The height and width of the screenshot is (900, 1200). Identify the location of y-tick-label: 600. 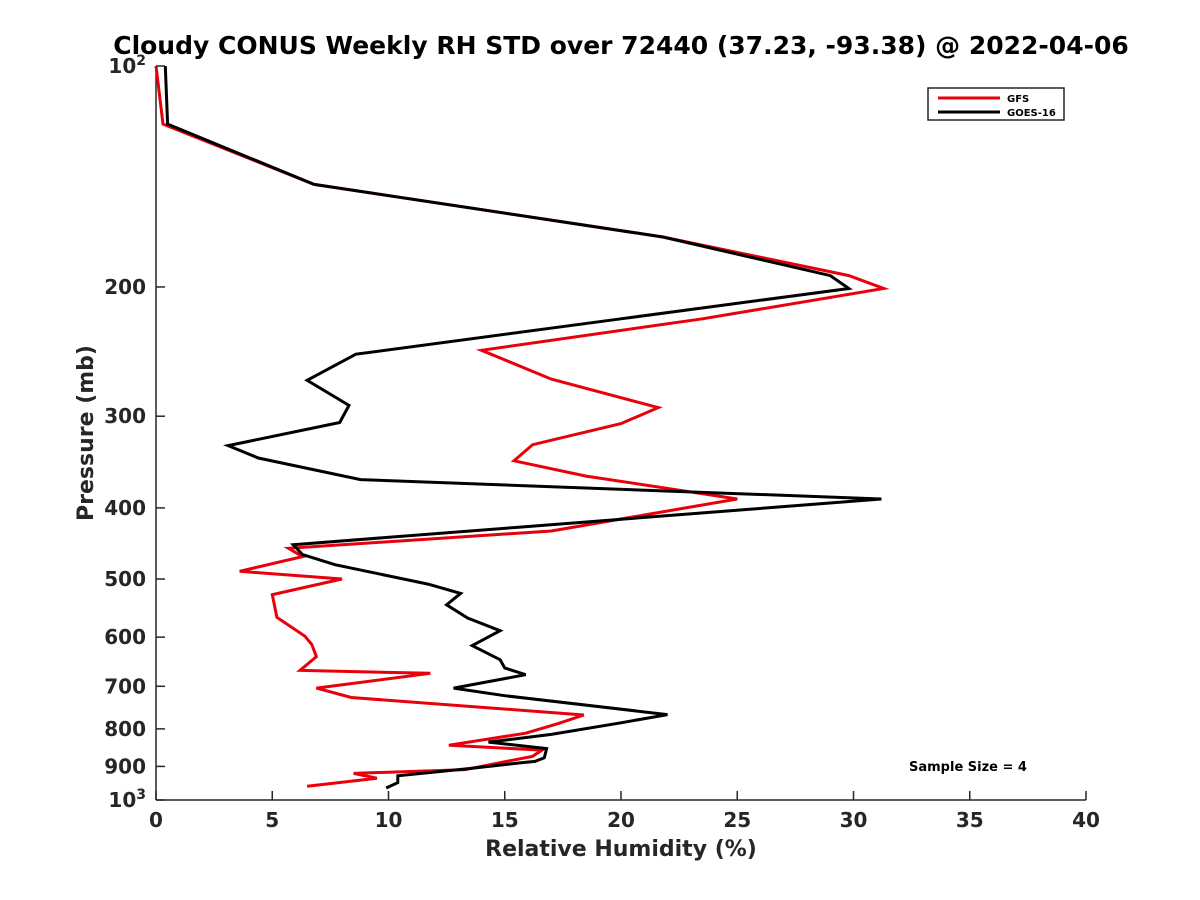
(125, 637).